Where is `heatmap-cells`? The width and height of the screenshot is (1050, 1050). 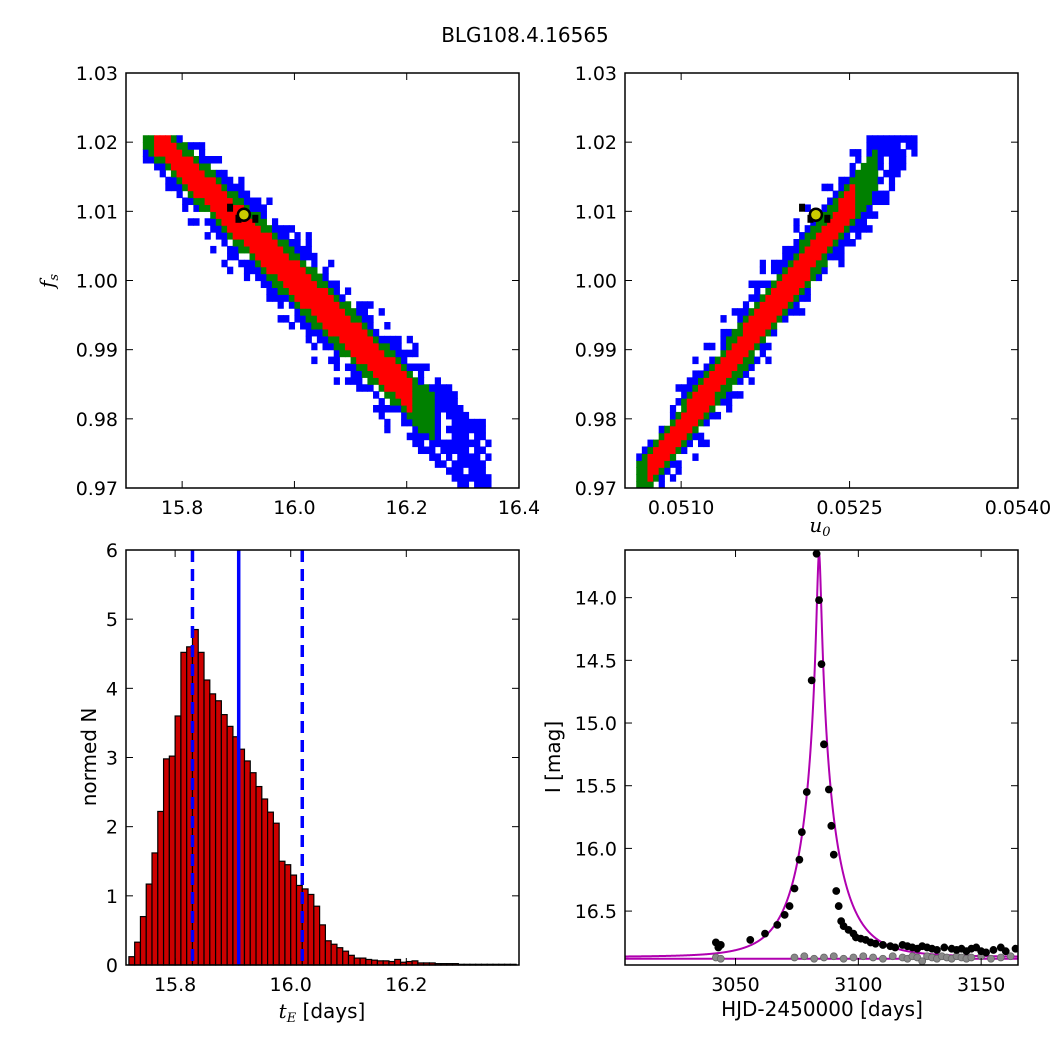 heatmap-cells is located at coordinates (777, 311).